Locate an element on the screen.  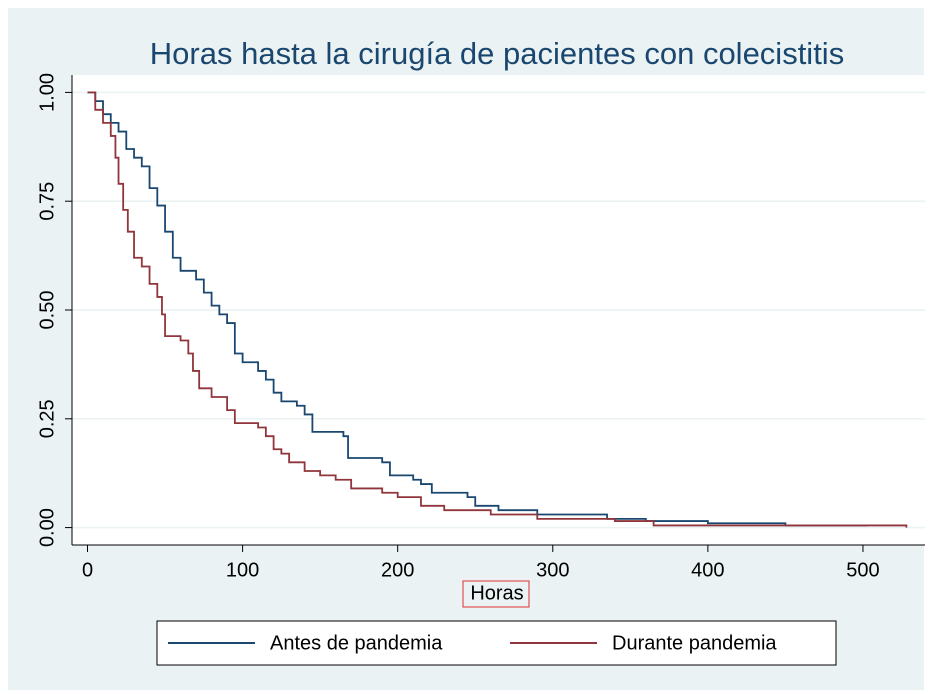
legend is located at coordinates (496, 643).